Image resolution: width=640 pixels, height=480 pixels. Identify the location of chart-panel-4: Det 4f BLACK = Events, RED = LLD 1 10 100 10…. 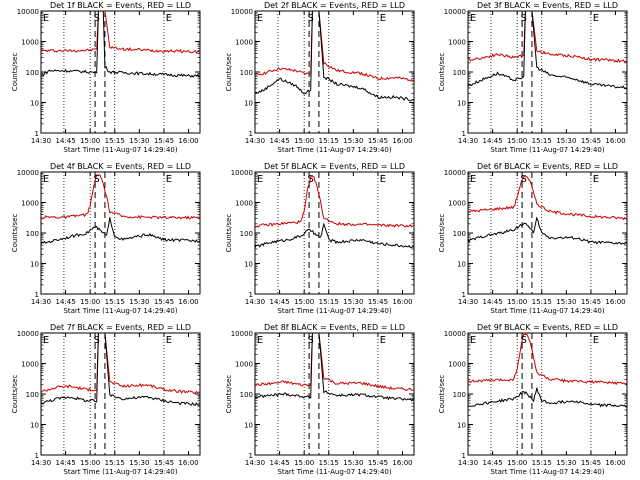
(106, 238).